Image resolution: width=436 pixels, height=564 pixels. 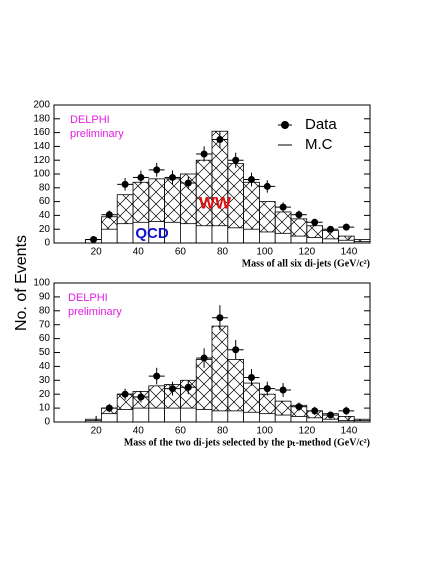 What do you see at coordinates (220, 374) in the screenshot?
I see `mc-bar` at bounding box center [220, 374].